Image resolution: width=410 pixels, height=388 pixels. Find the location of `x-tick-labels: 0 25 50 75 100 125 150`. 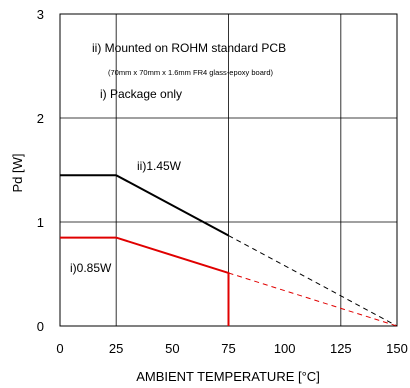

x-tick-labels: 0 25 50 75 100 125 150 is located at coordinates (231, 348).